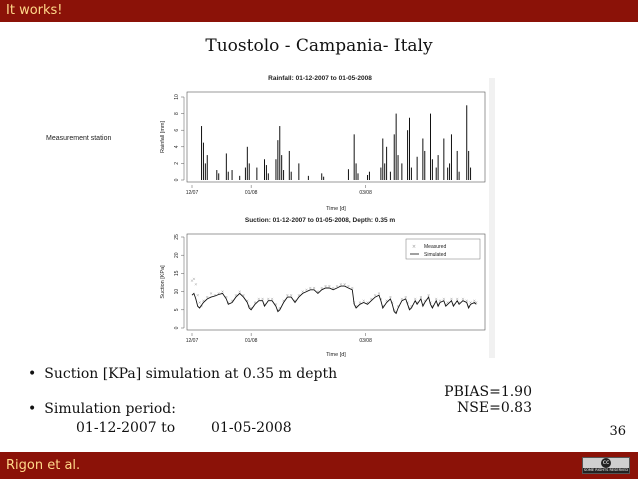 This screenshot has height=479, width=638. Describe the element at coordinates (336, 282) in the screenshot. I see `suction-plot-frame` at that location.